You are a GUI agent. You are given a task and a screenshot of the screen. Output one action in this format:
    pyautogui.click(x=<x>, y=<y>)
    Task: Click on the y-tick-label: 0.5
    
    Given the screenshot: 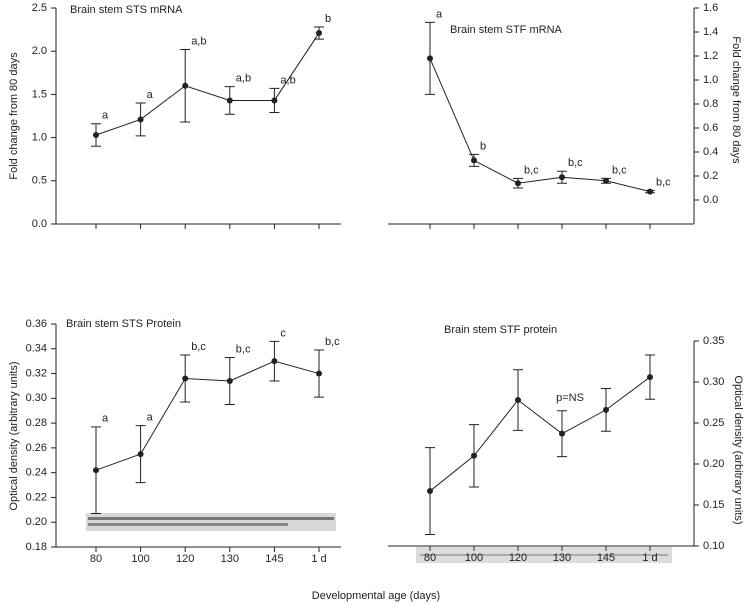 What is the action you would take?
    pyautogui.click(x=39, y=181)
    